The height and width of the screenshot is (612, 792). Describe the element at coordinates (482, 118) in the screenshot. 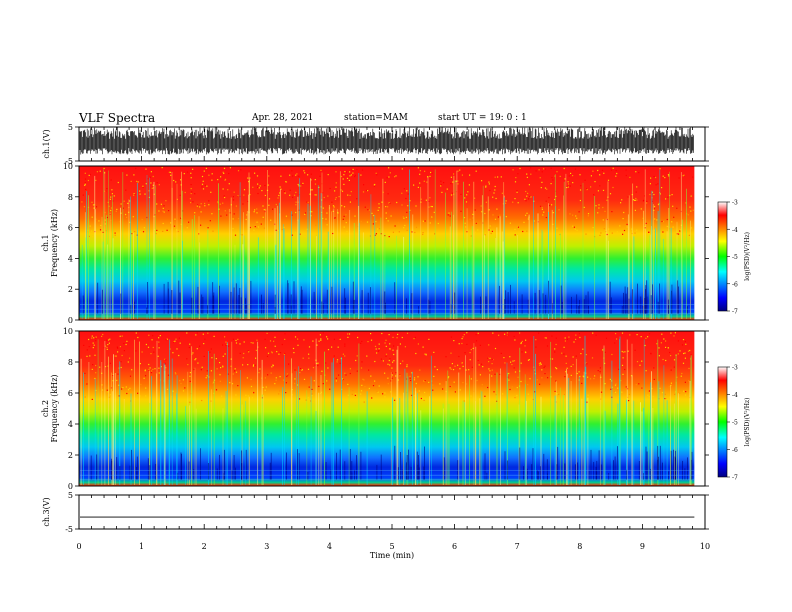

I see `header-start-time: start UT = 19: 0 : 1` at that location.